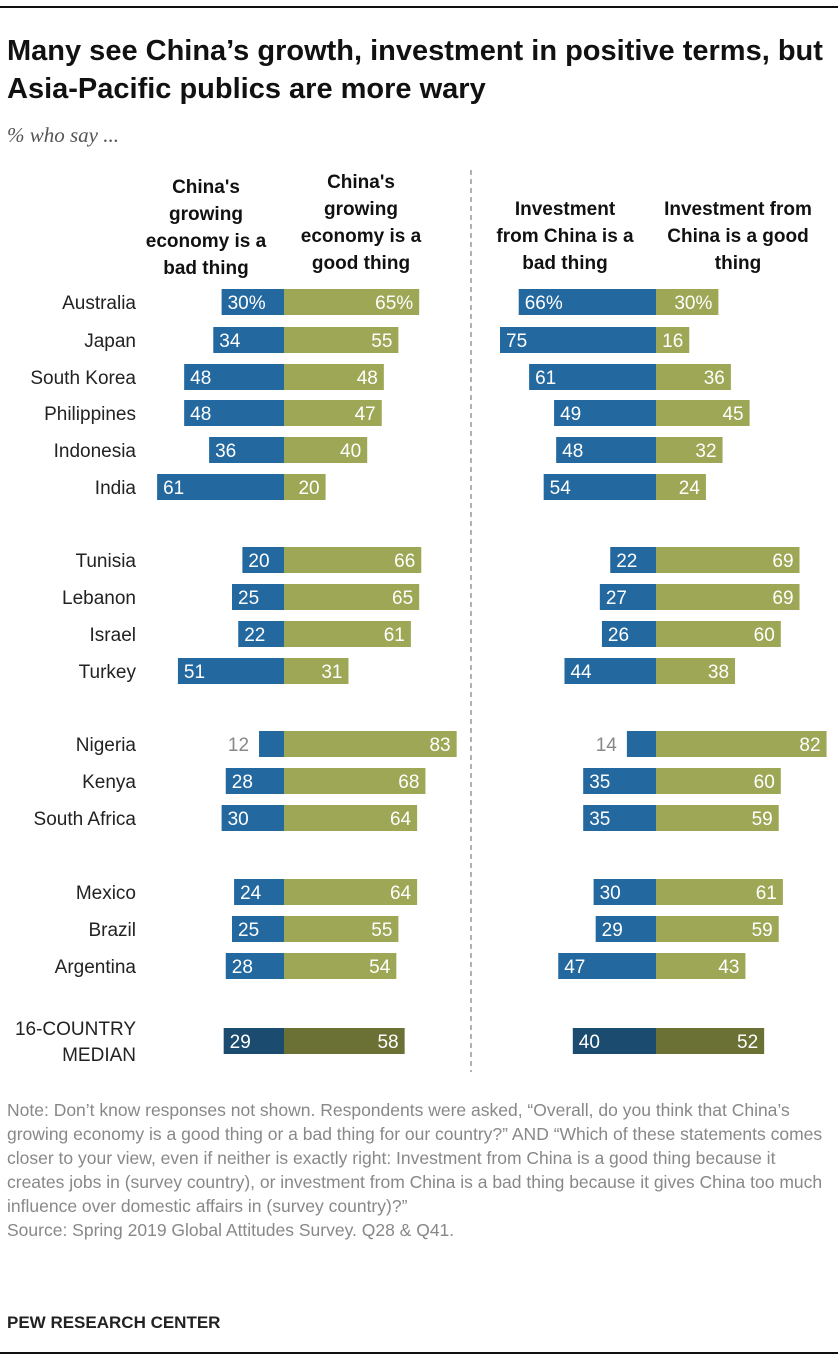  I want to click on country-label-nigeria: Nigeria, so click(106, 745).